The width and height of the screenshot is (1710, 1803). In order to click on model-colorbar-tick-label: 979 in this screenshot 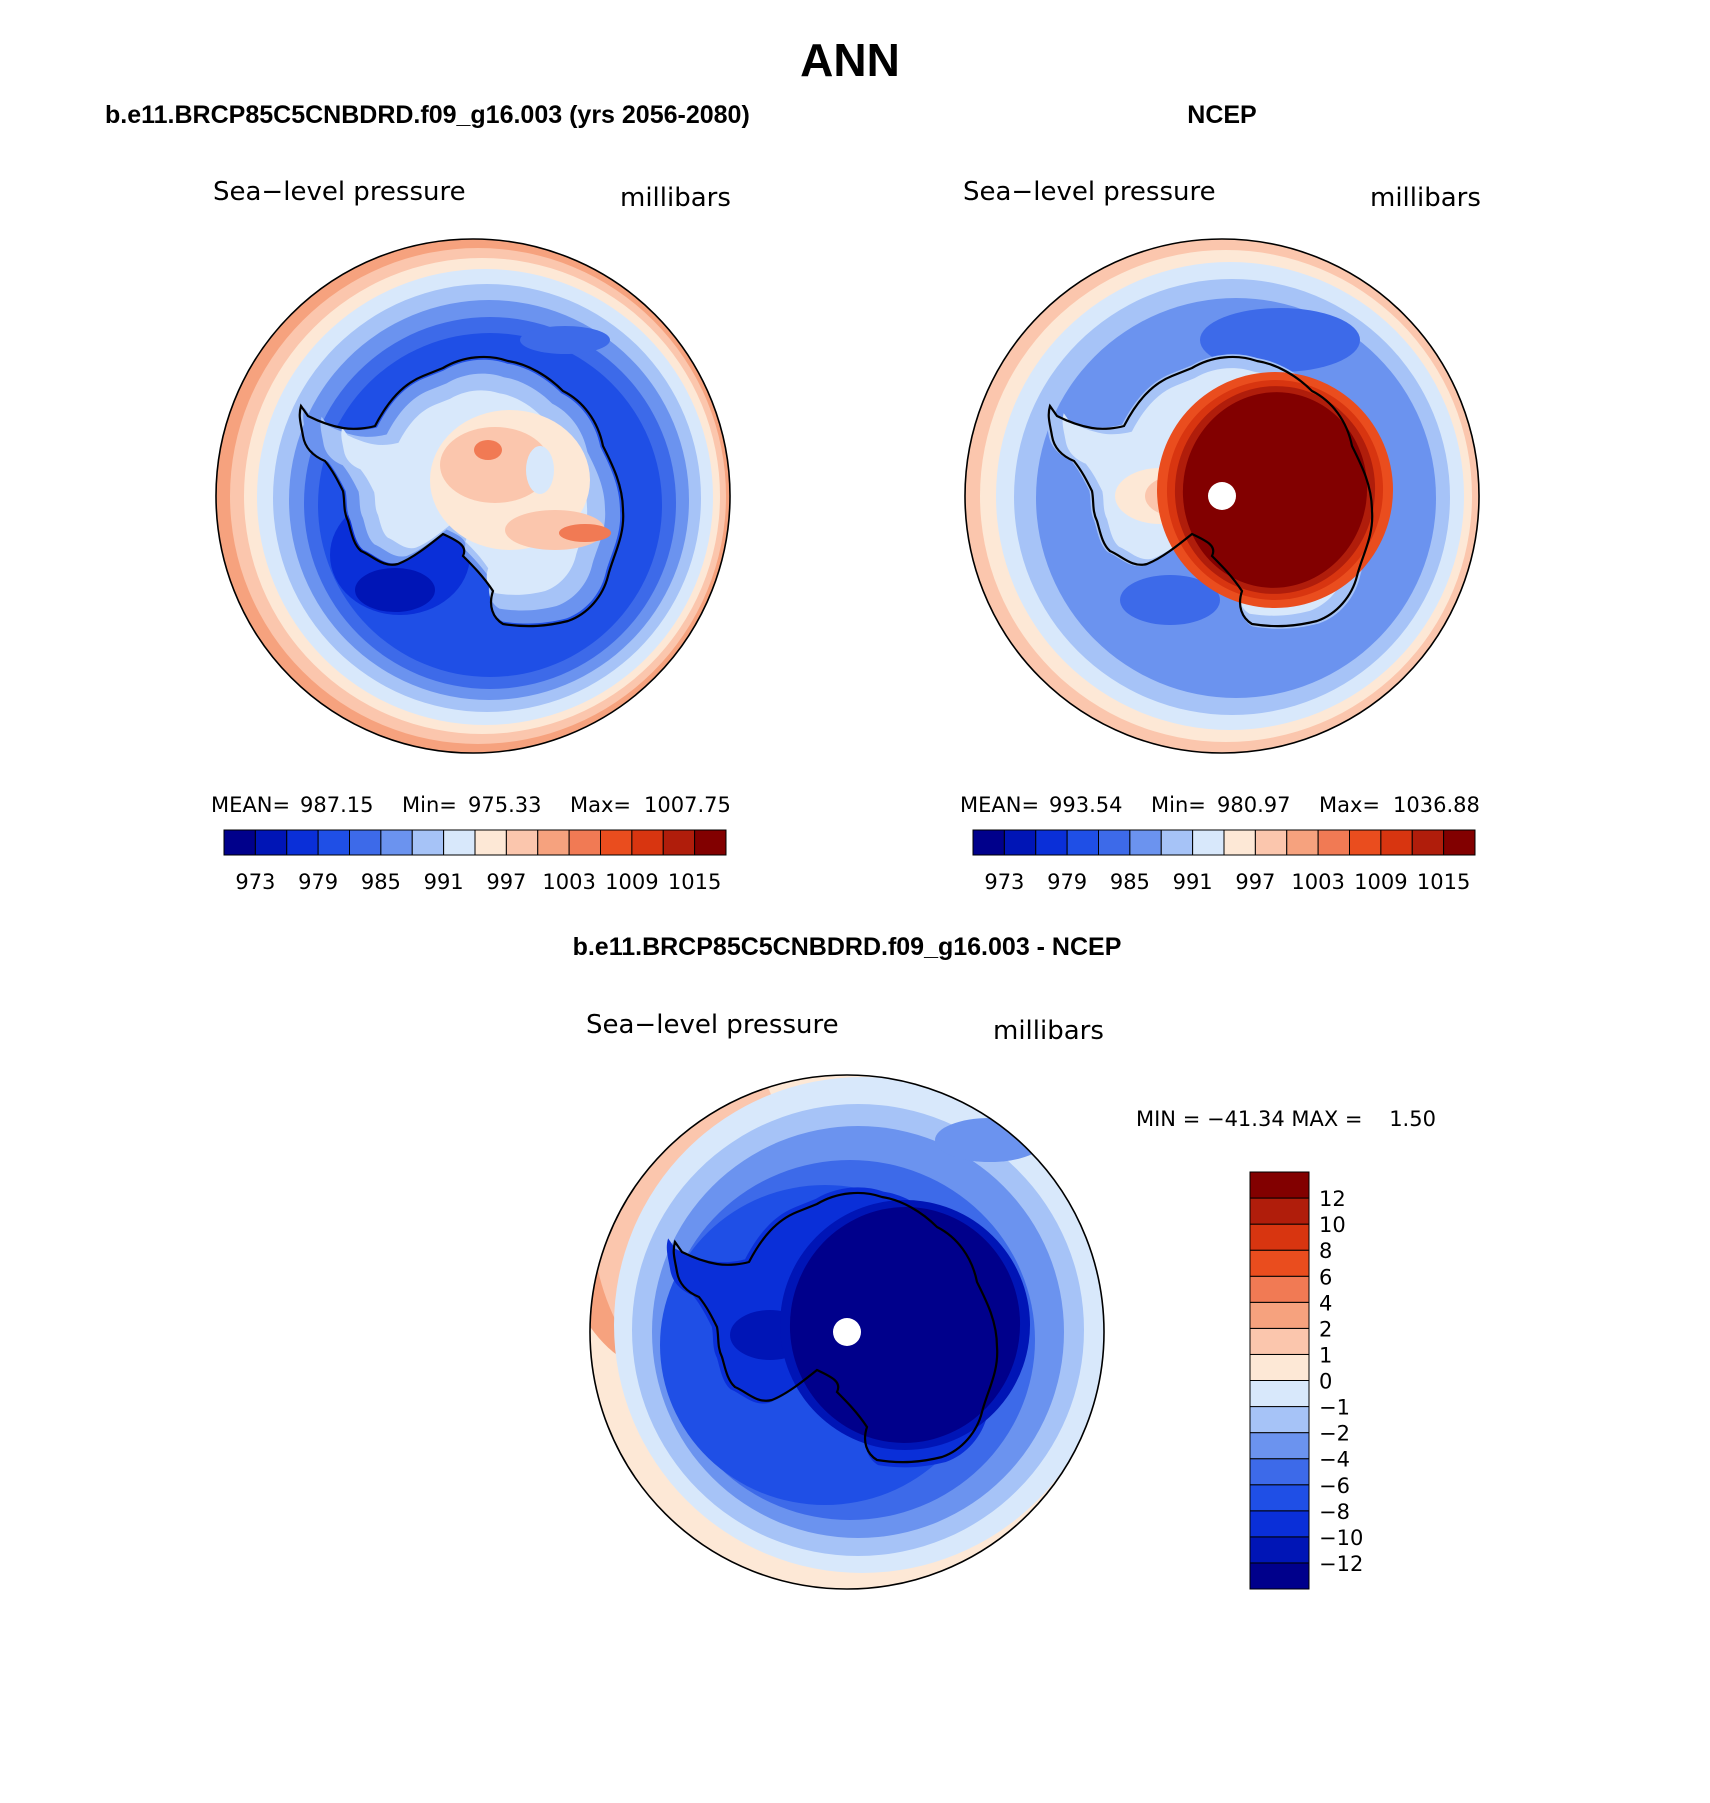, I will do `click(318, 882)`.